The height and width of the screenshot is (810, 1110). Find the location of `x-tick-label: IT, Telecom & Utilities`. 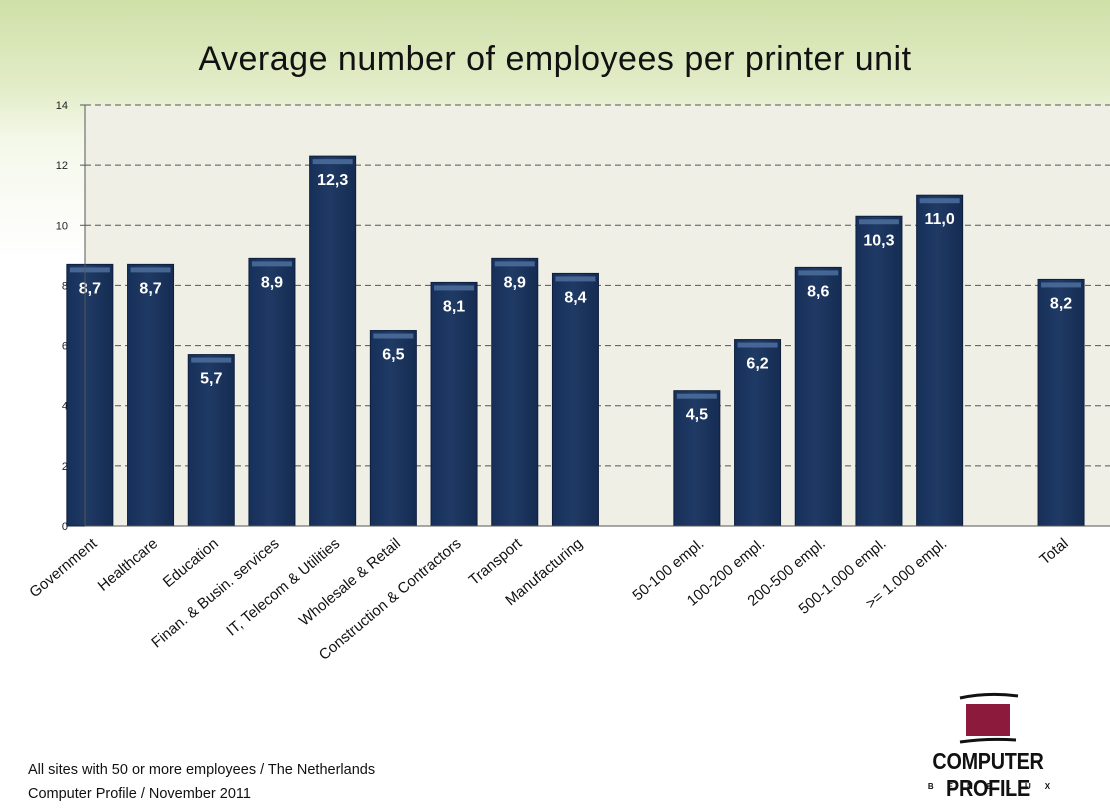

x-tick-label: IT, Telecom & Utilities is located at coordinates (283, 587).